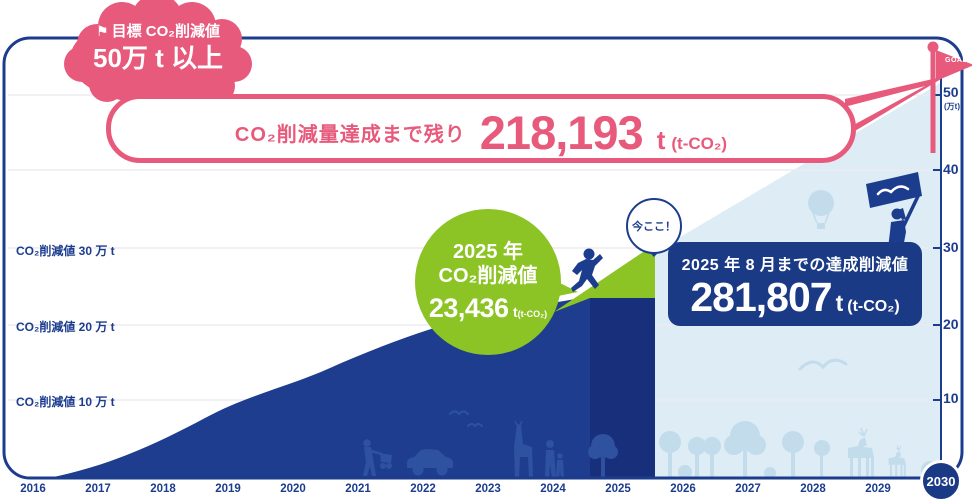  What do you see at coordinates (158, 31) in the screenshot?
I see `target-bubble-title: ⚑ 目標 CO₂削減値` at bounding box center [158, 31].